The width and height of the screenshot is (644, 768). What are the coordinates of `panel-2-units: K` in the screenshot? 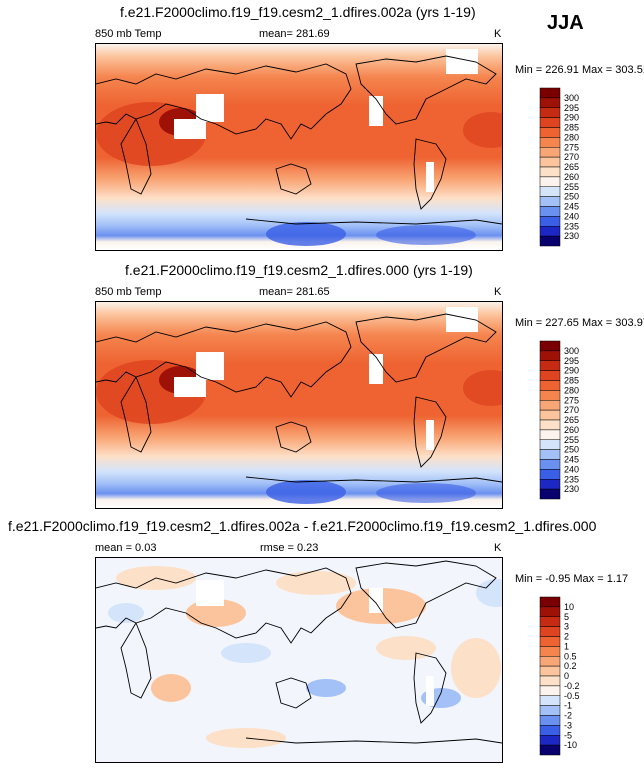 It's located at (498, 292).